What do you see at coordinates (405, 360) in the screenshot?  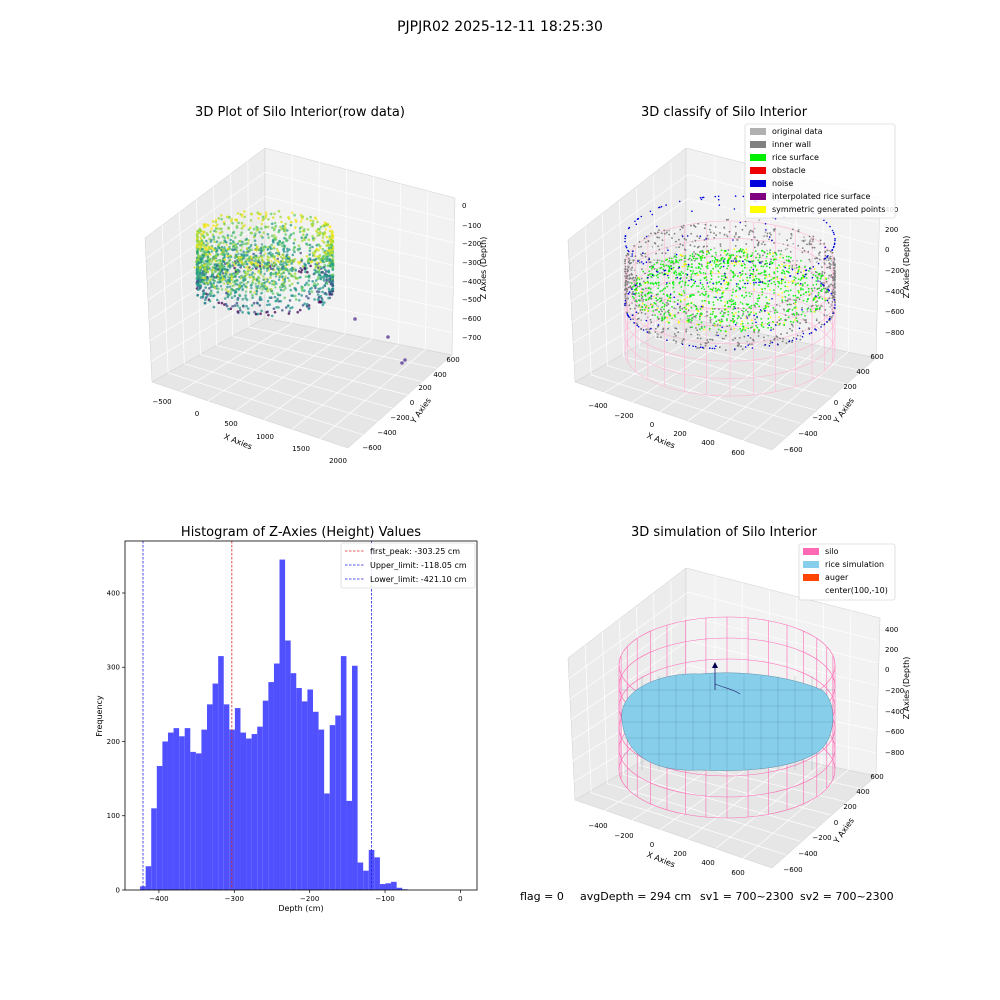 I see `raw-outlier-point` at bounding box center [405, 360].